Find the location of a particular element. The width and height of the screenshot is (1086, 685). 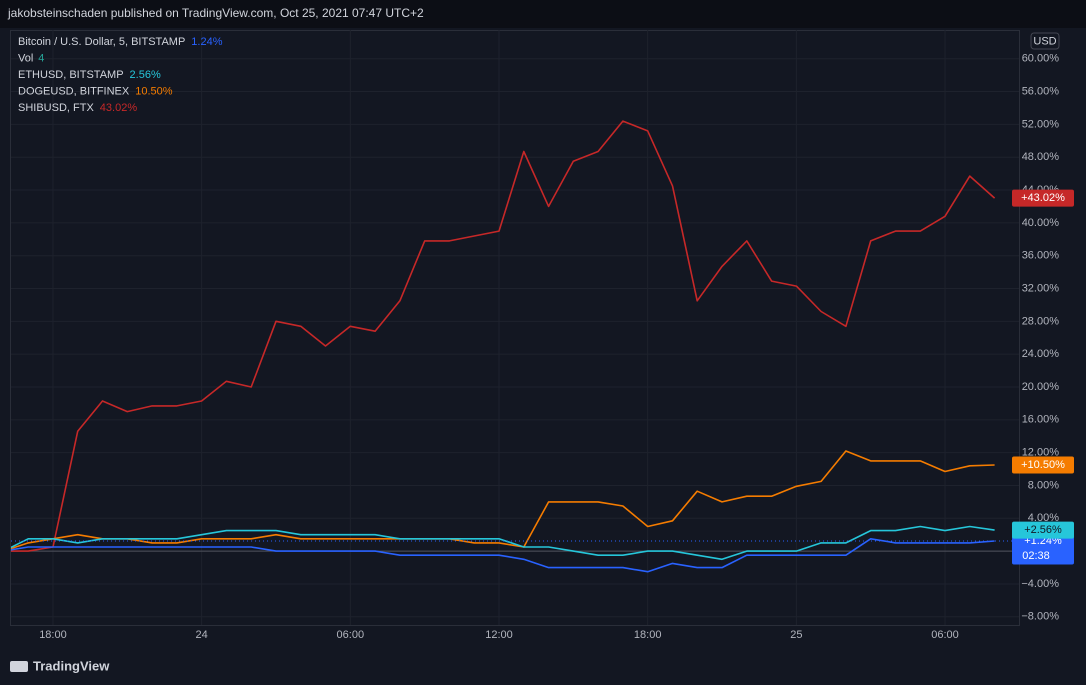

legend-name: DOGEUSD, BITFINEX is located at coordinates (74, 91).